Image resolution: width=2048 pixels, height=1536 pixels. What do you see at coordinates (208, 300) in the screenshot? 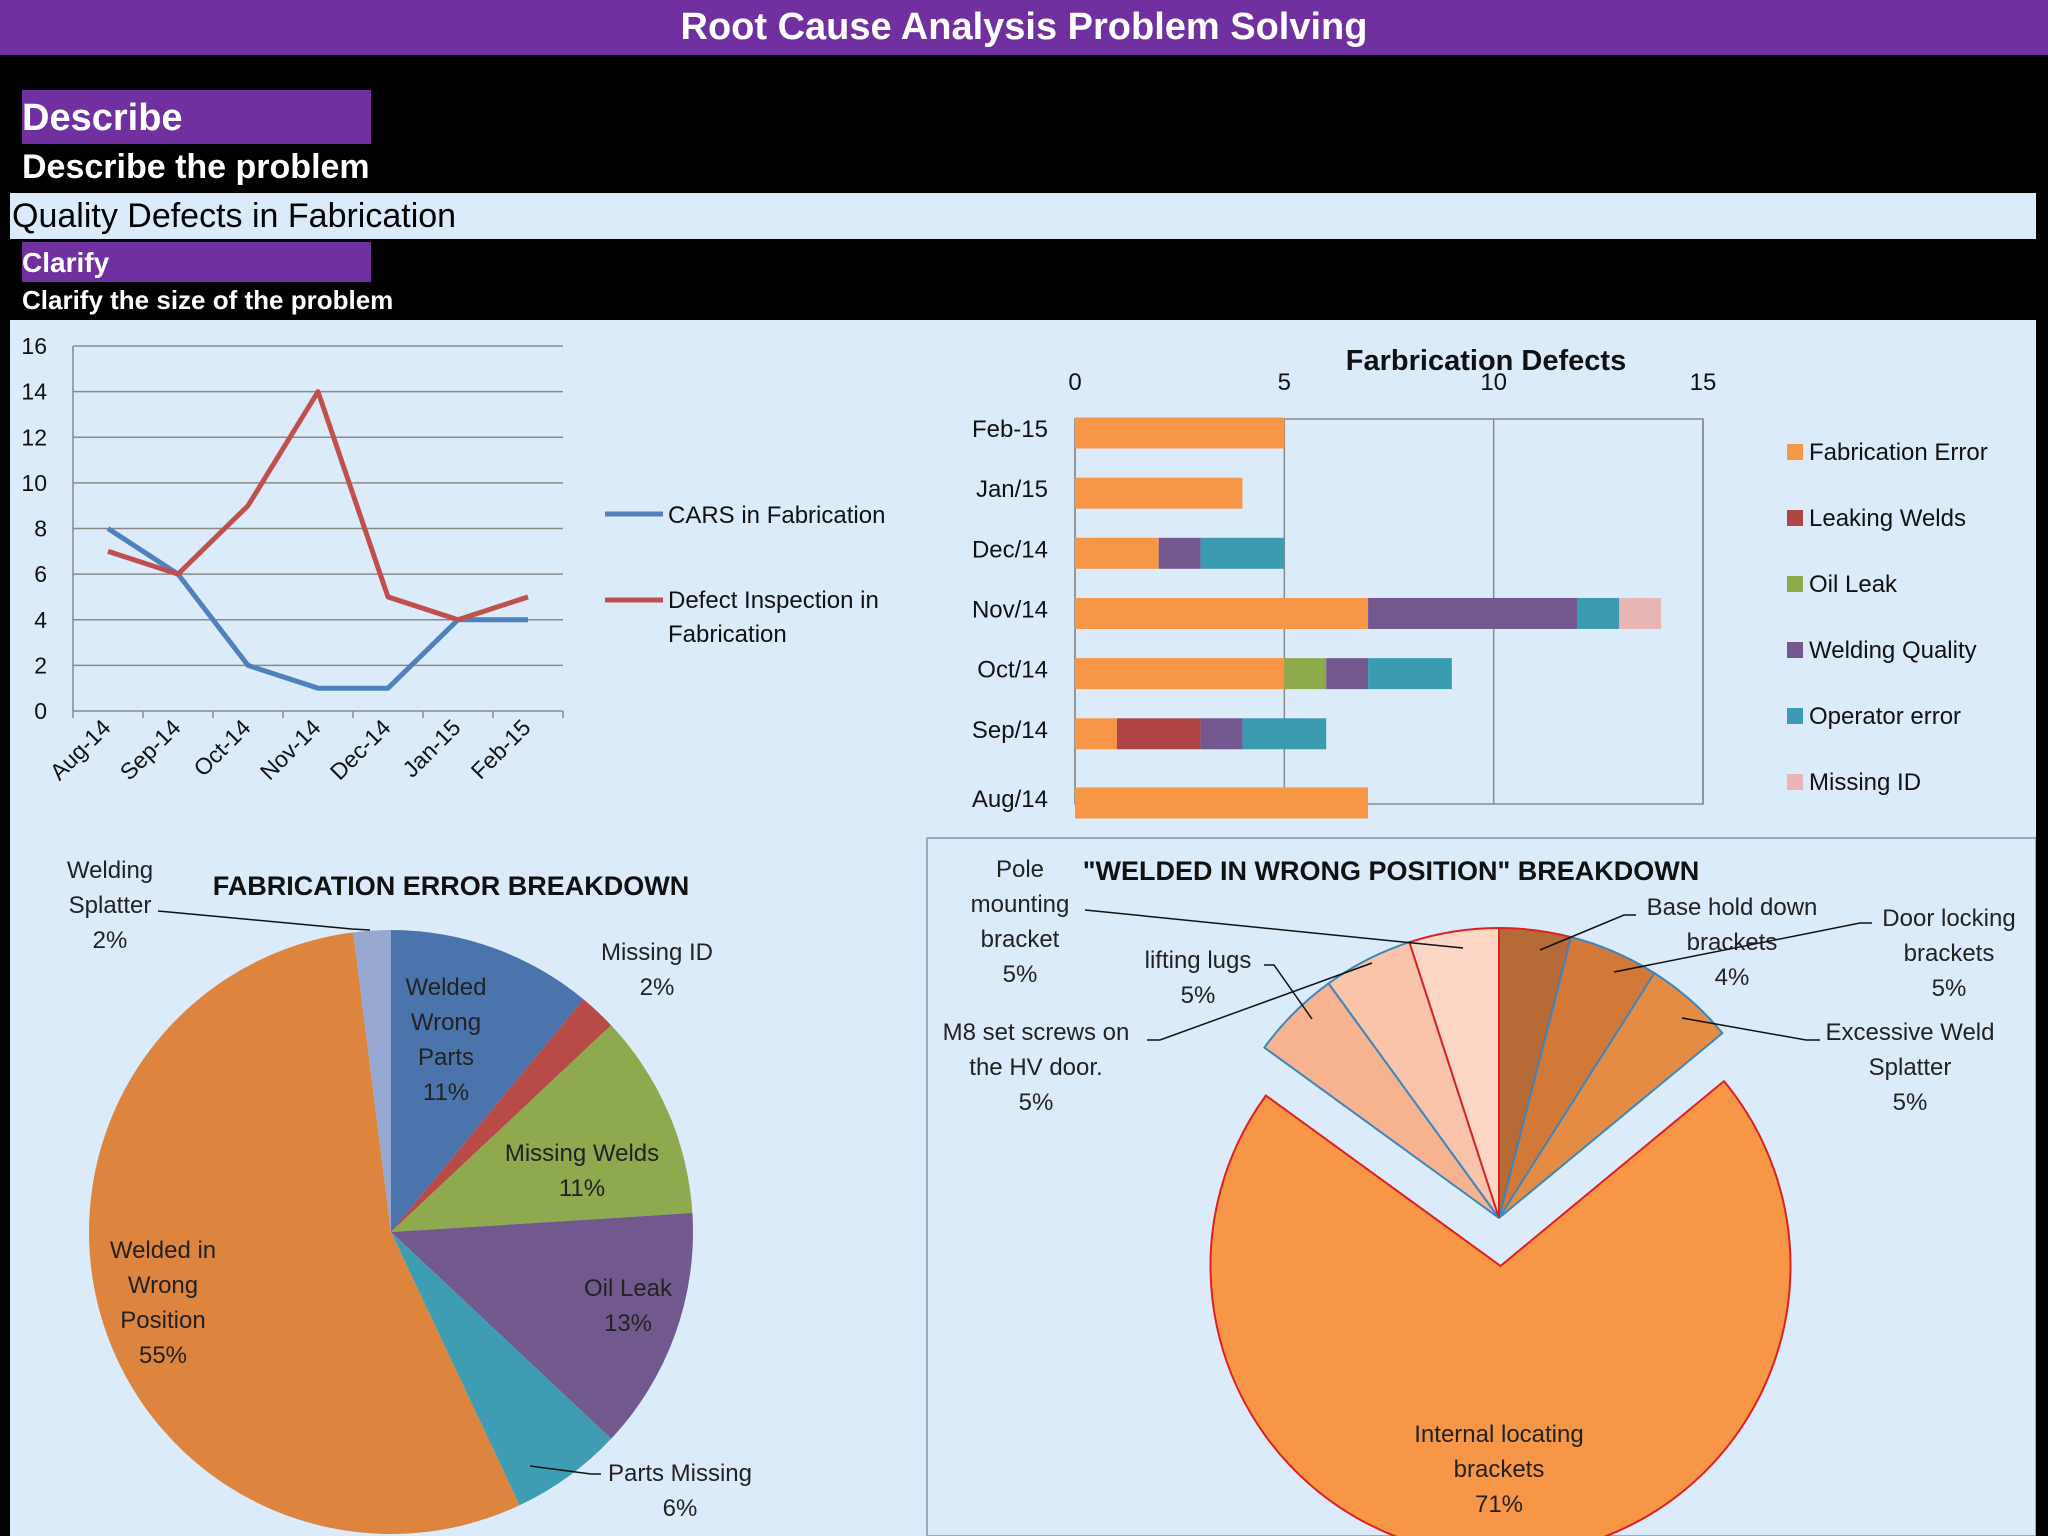
I see `clarify-heading: Clarify the size of the problem` at bounding box center [208, 300].